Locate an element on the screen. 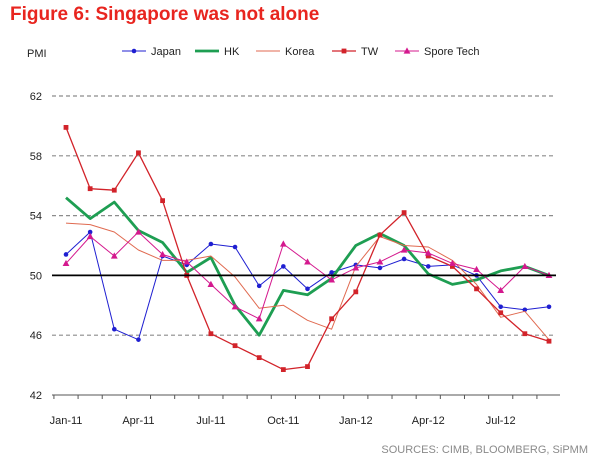 This screenshot has height=467, width=596. x-tick-label: Jan-12 is located at coordinates (356, 421).